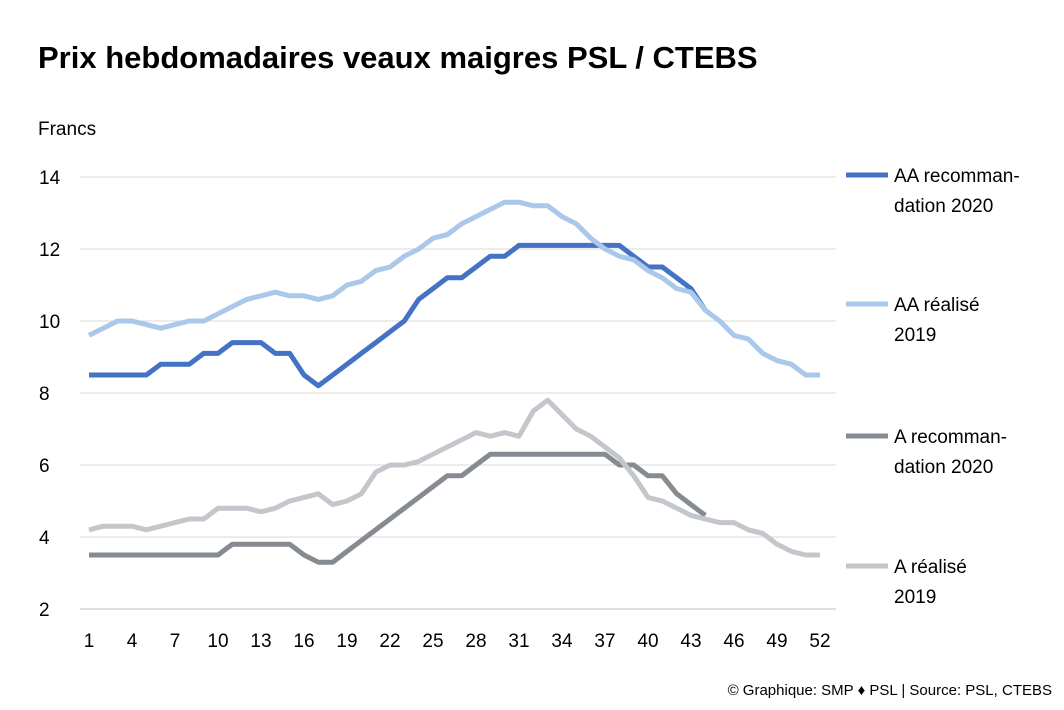 This screenshot has height=710, width=1064. Describe the element at coordinates (346, 641) in the screenshot. I see `x-tick-label: 19` at that location.